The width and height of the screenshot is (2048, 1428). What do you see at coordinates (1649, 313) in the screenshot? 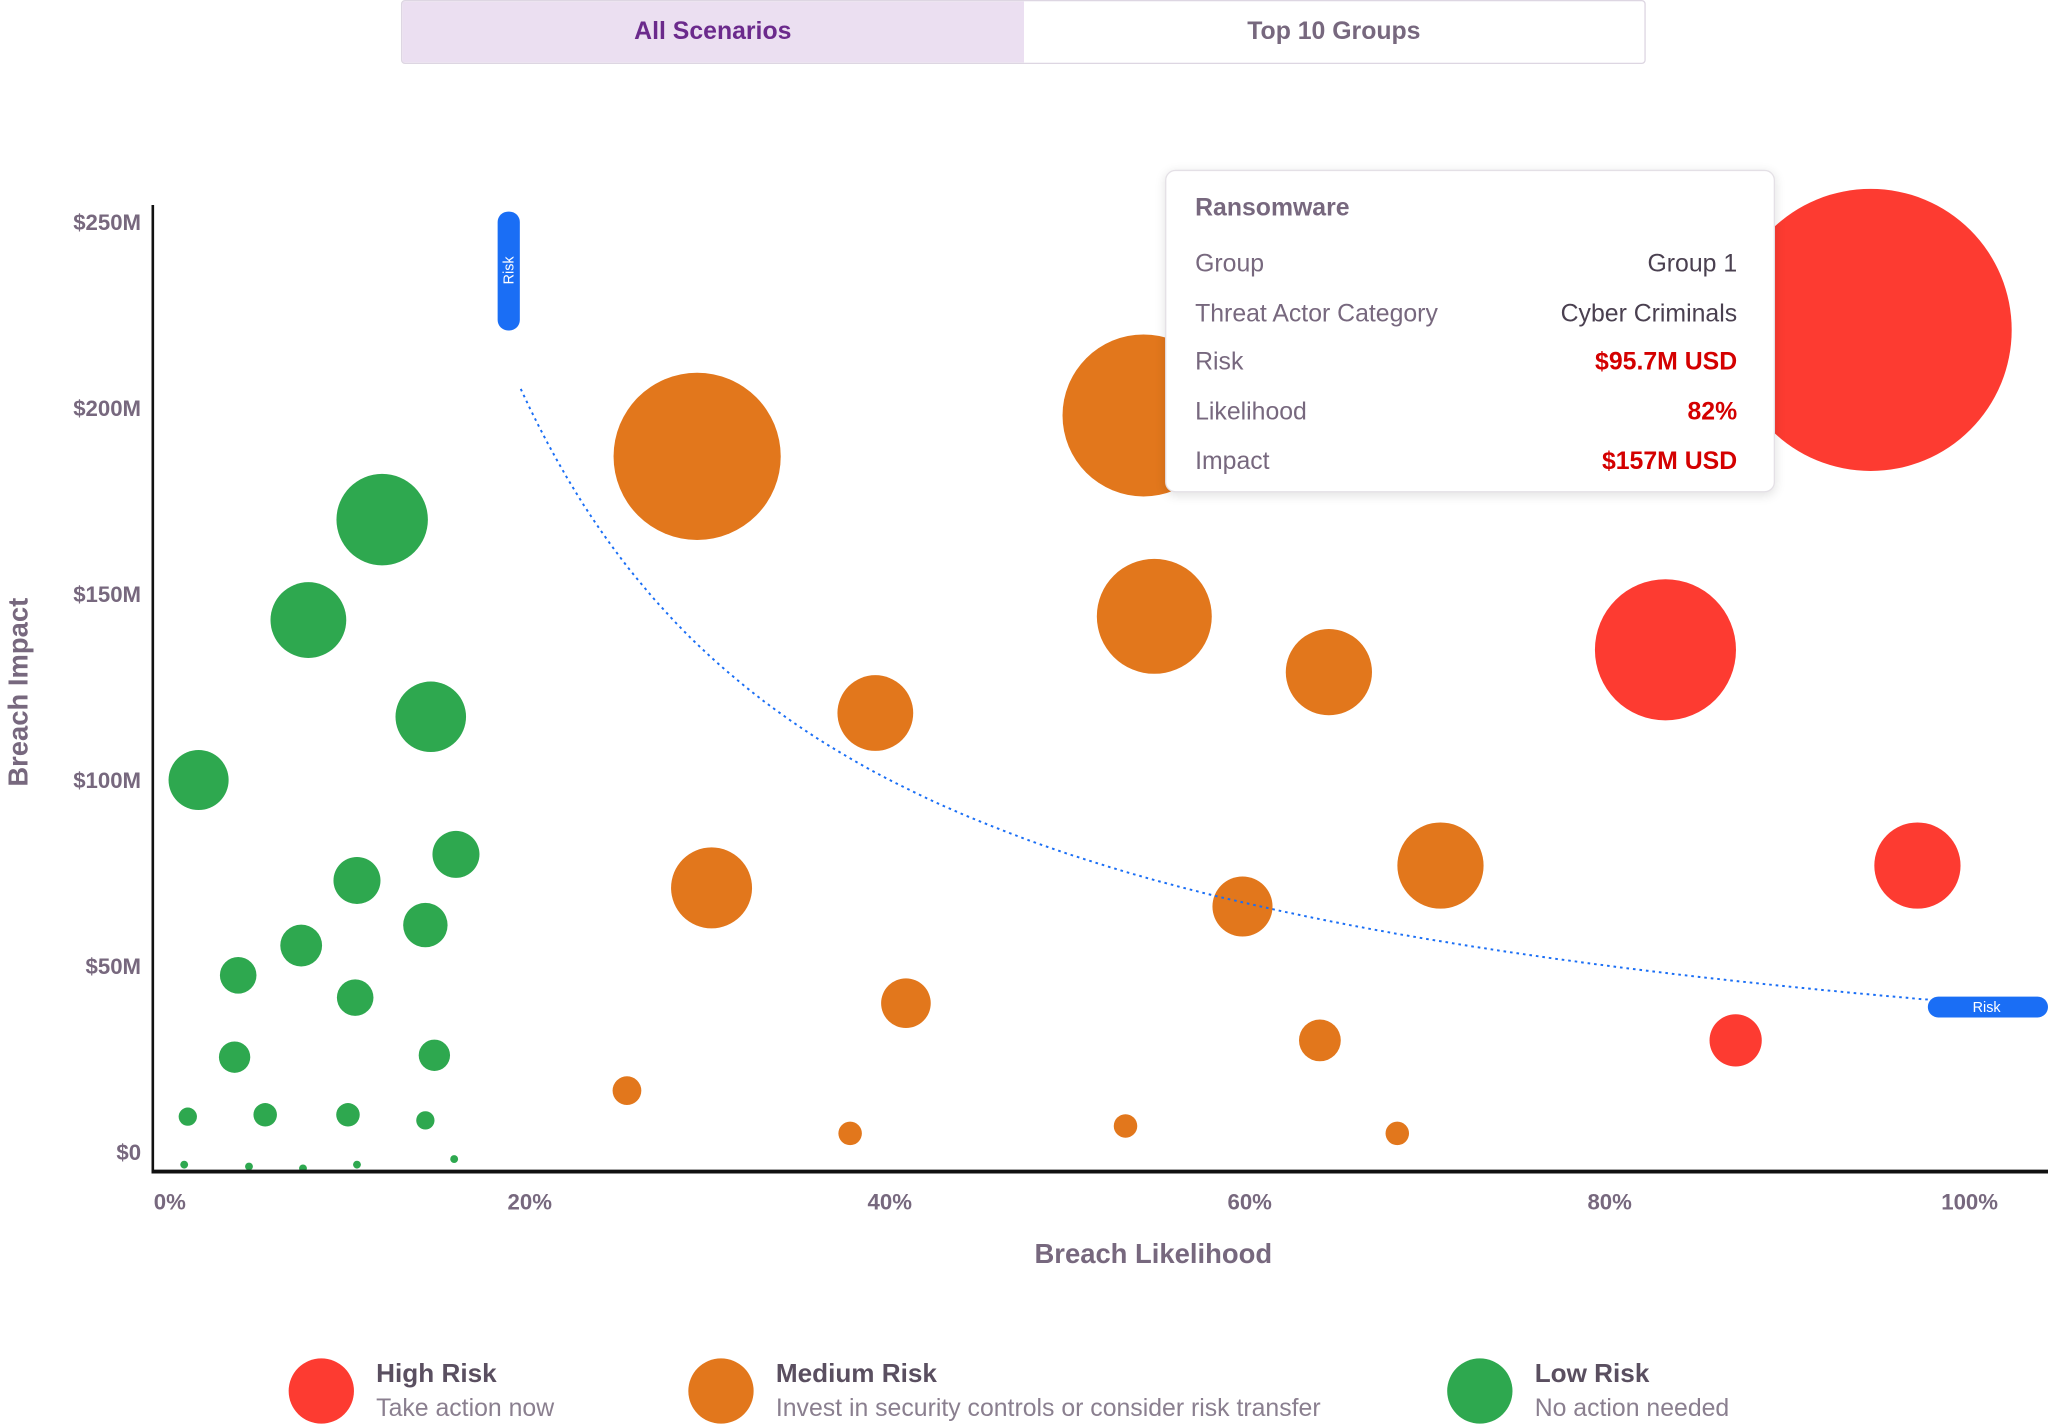
I see `tooltip-row-value: Cyber Criminals` at bounding box center [1649, 313].